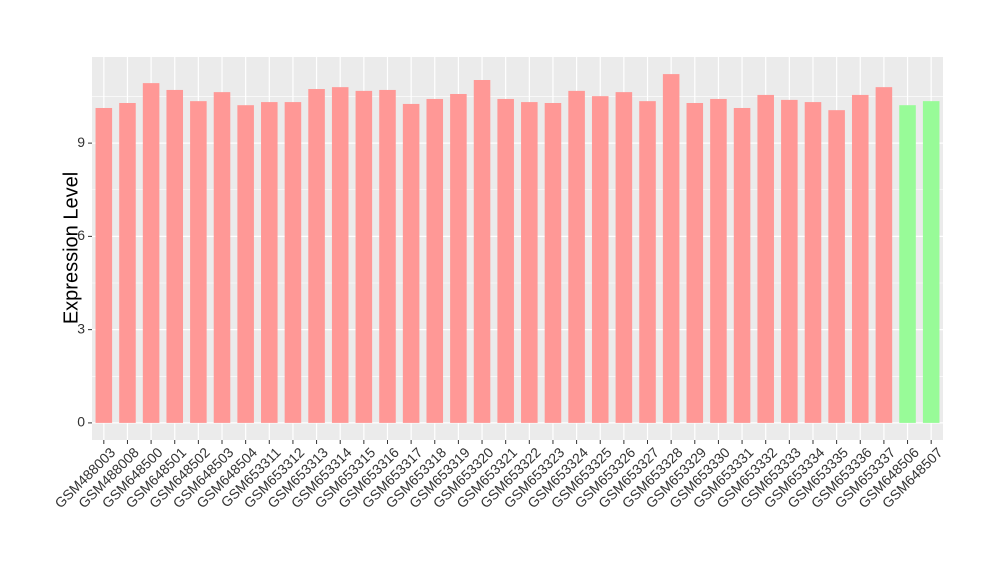 This screenshot has height=580, width=1000. What do you see at coordinates (81, 422) in the screenshot?
I see `y-tick-label: 0` at bounding box center [81, 422].